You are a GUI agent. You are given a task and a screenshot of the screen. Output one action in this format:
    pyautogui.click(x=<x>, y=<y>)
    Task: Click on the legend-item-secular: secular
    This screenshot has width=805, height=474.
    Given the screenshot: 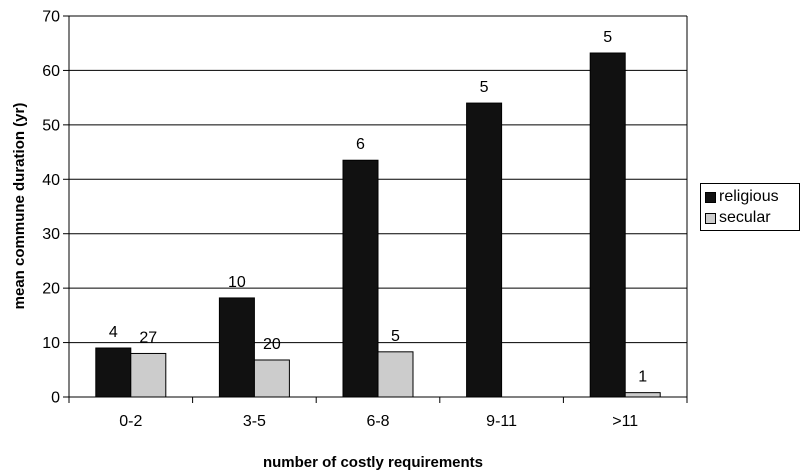 What is the action you would take?
    pyautogui.click(x=738, y=218)
    